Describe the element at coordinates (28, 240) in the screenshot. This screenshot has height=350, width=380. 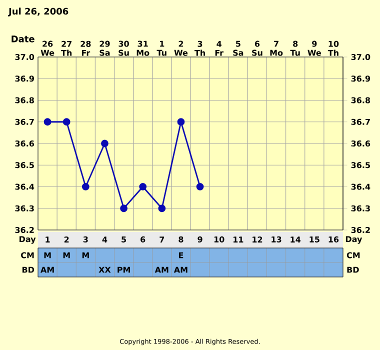
I see `x-axis-title: Day` at that location.